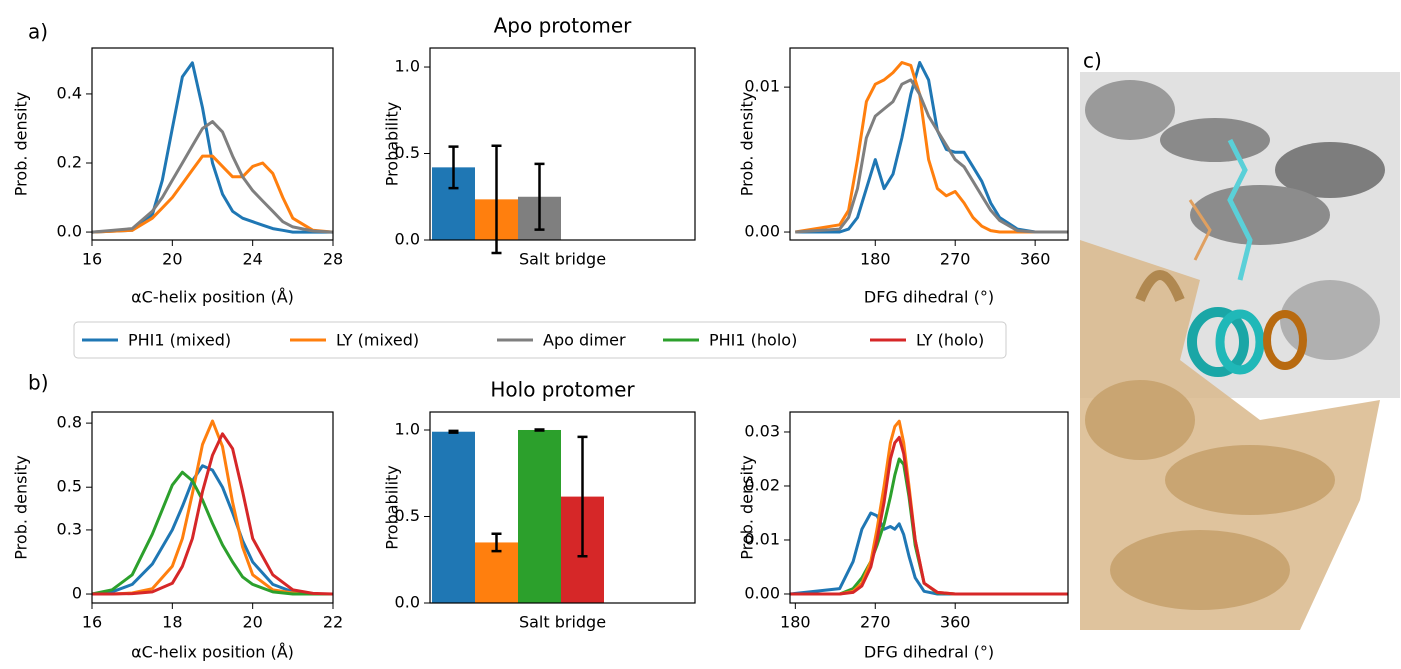 This screenshot has height=669, width=1401. I want to click on y-tick-label: 0, so click(77, 593).